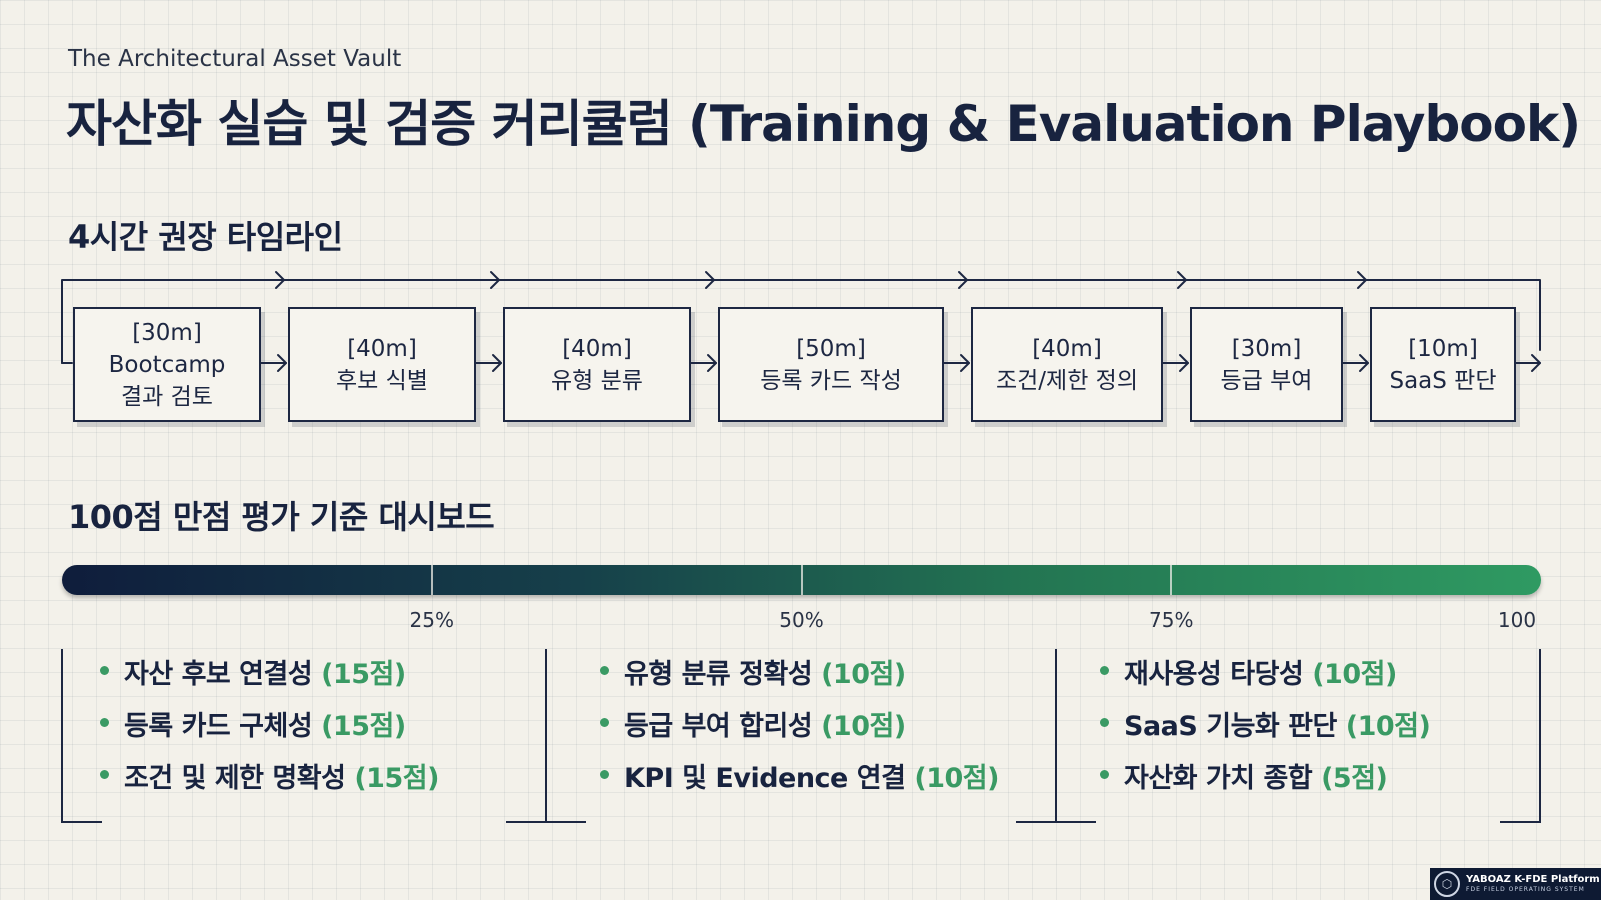  Describe the element at coordinates (382, 364) in the screenshot. I see `timeline-step-candidate-identification: [40m] 후보 식별` at that location.